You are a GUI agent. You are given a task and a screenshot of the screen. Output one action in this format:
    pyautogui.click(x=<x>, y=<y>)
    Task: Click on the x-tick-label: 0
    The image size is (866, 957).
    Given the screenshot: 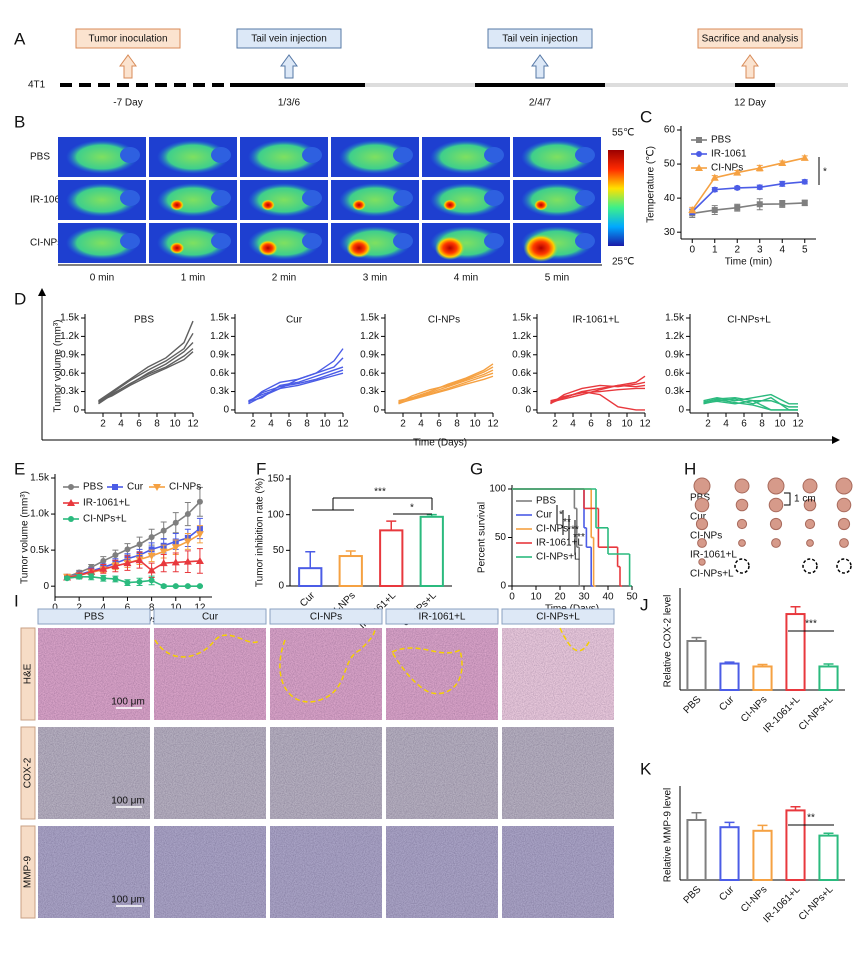 What is the action you would take?
    pyautogui.click(x=55, y=608)
    